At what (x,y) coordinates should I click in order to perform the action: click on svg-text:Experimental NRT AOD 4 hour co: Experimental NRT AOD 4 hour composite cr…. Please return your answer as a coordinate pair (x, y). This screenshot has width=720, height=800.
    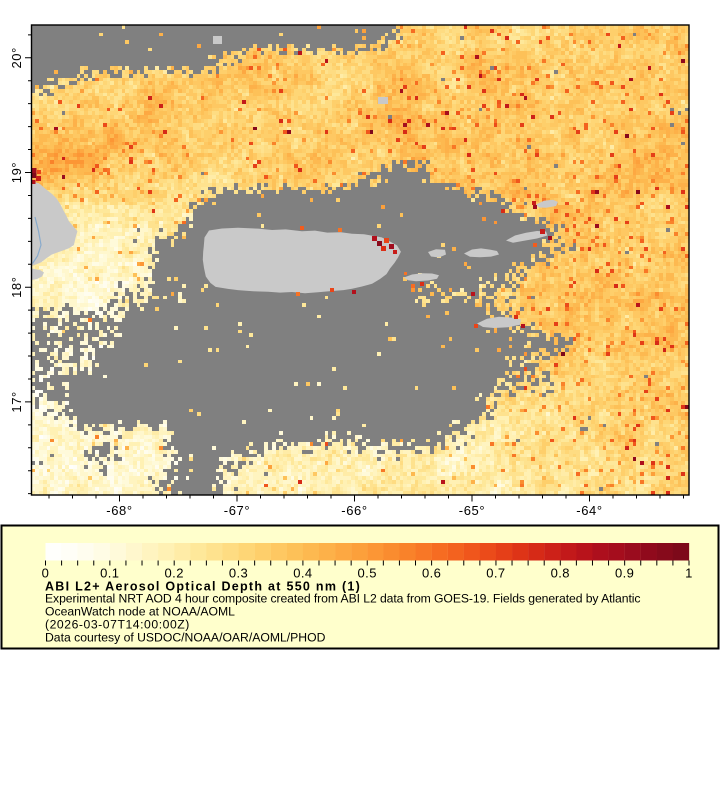
    Looking at the image, I should click on (342, 599).